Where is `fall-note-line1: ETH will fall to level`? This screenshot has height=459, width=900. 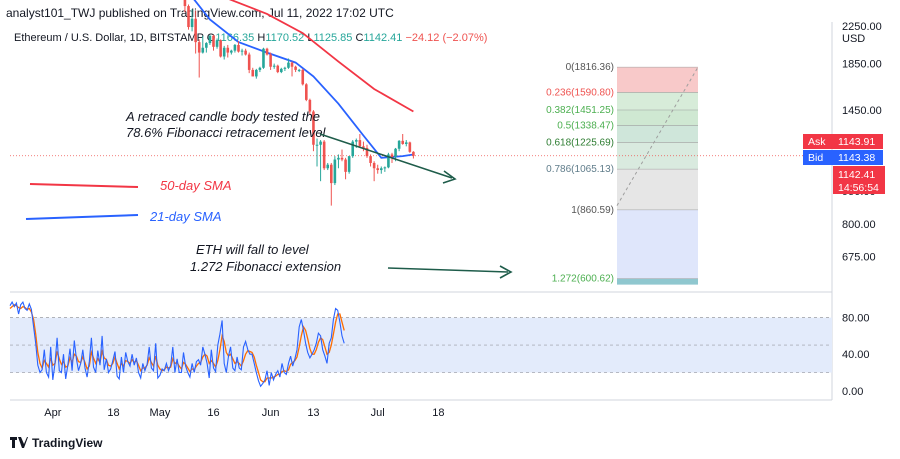
fall-note-line1: ETH will fall to level is located at coordinates (253, 249).